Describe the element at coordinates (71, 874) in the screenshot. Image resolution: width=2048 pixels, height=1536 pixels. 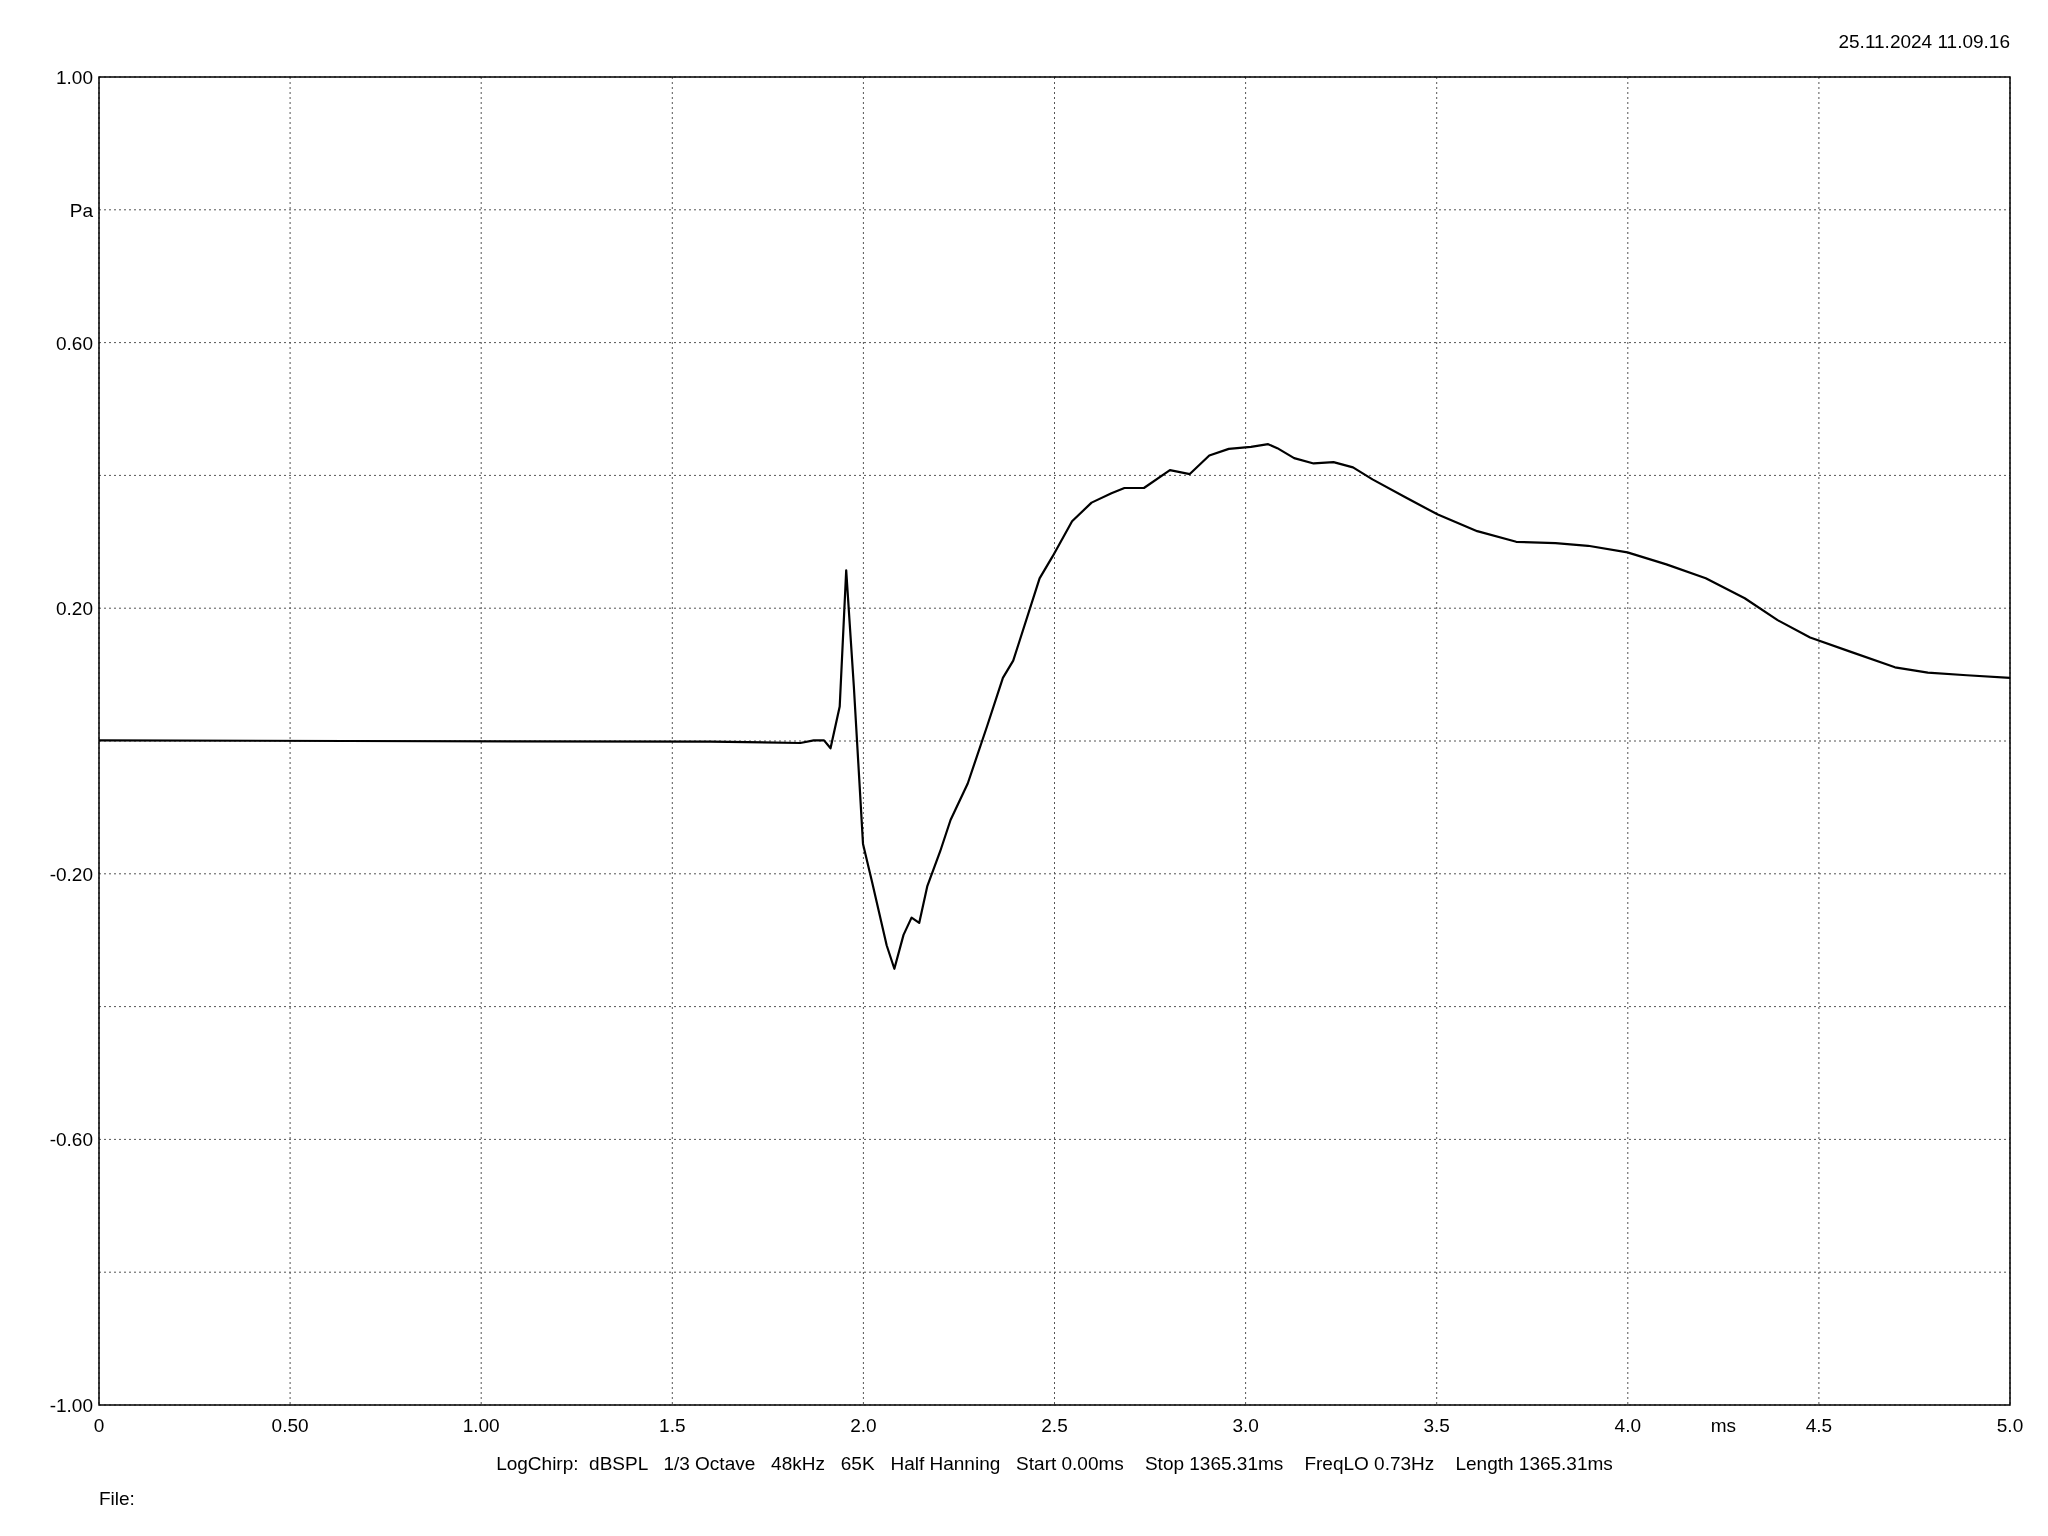
I see `y-tick-label: -0.20` at that location.